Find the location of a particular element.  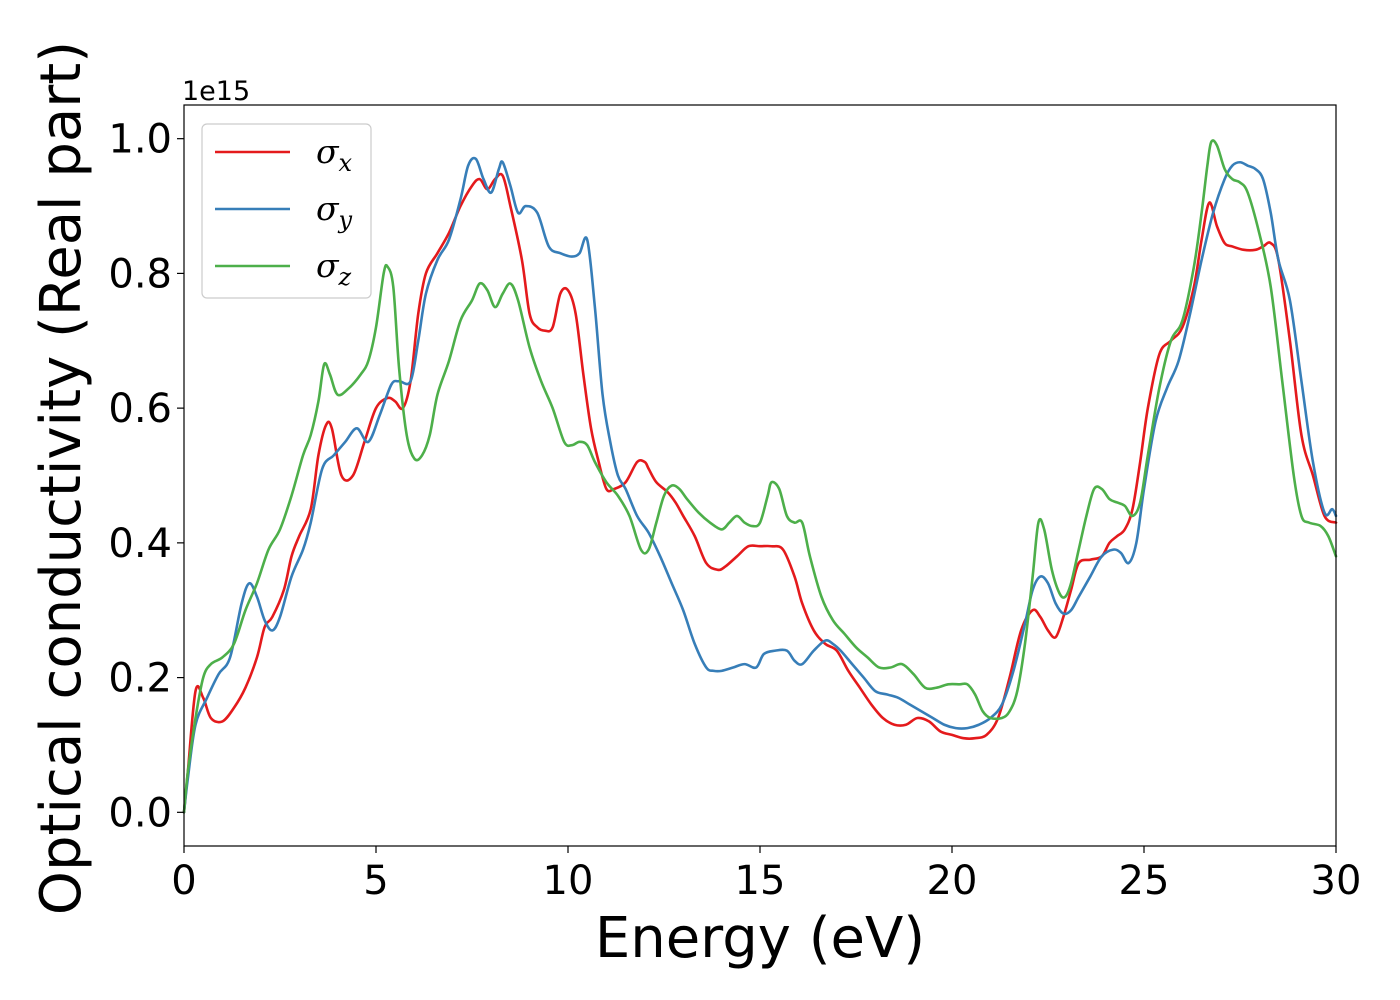

y-tick-label: 0.8 is located at coordinates (140, 274).